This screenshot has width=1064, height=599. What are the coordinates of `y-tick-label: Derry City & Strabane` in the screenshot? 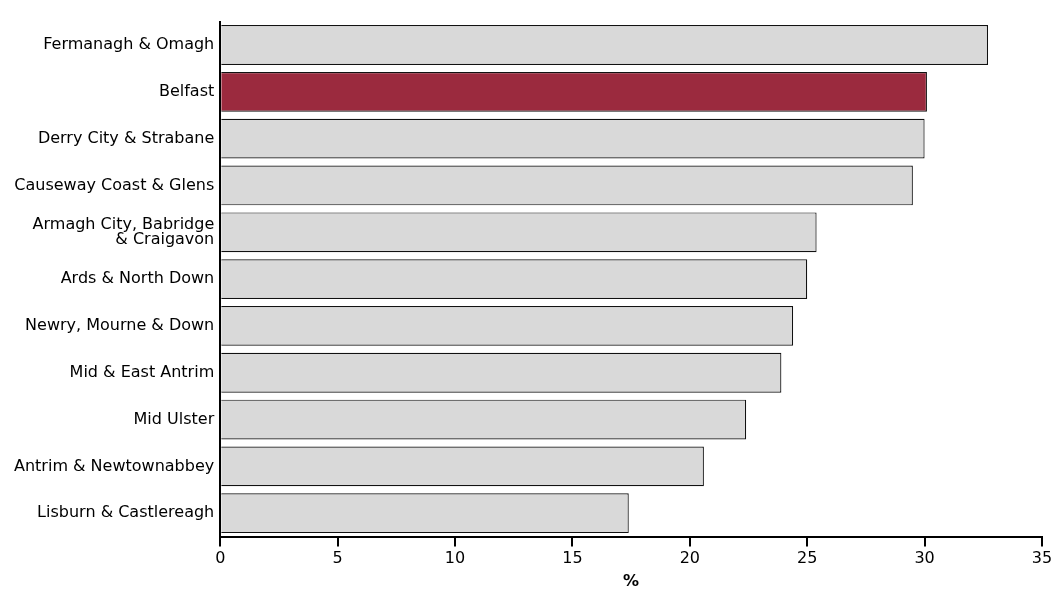 It's located at (126, 137).